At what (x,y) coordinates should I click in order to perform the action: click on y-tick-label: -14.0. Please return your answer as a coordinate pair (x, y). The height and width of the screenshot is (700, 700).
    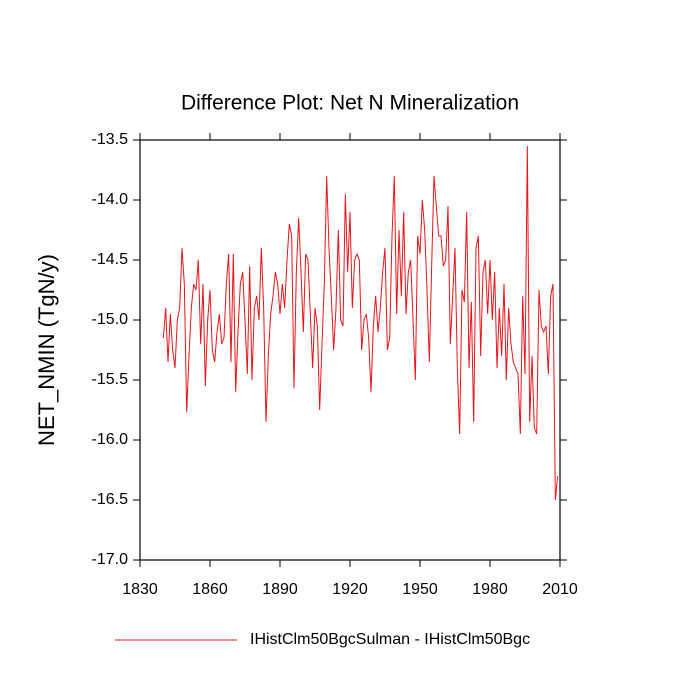
    Looking at the image, I should click on (110, 199).